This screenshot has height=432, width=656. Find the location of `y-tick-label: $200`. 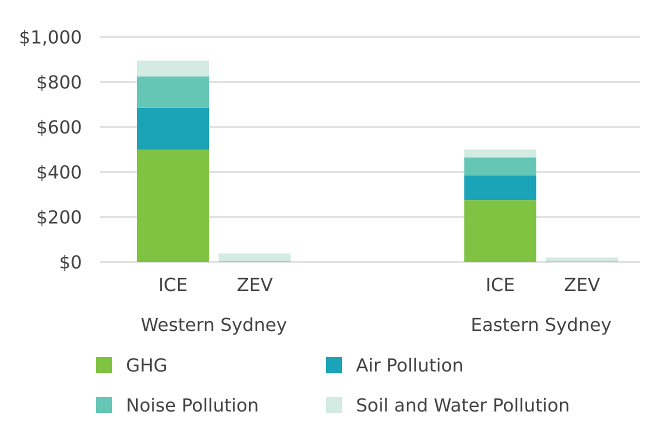

y-tick-label: $200 is located at coordinates (59, 217).